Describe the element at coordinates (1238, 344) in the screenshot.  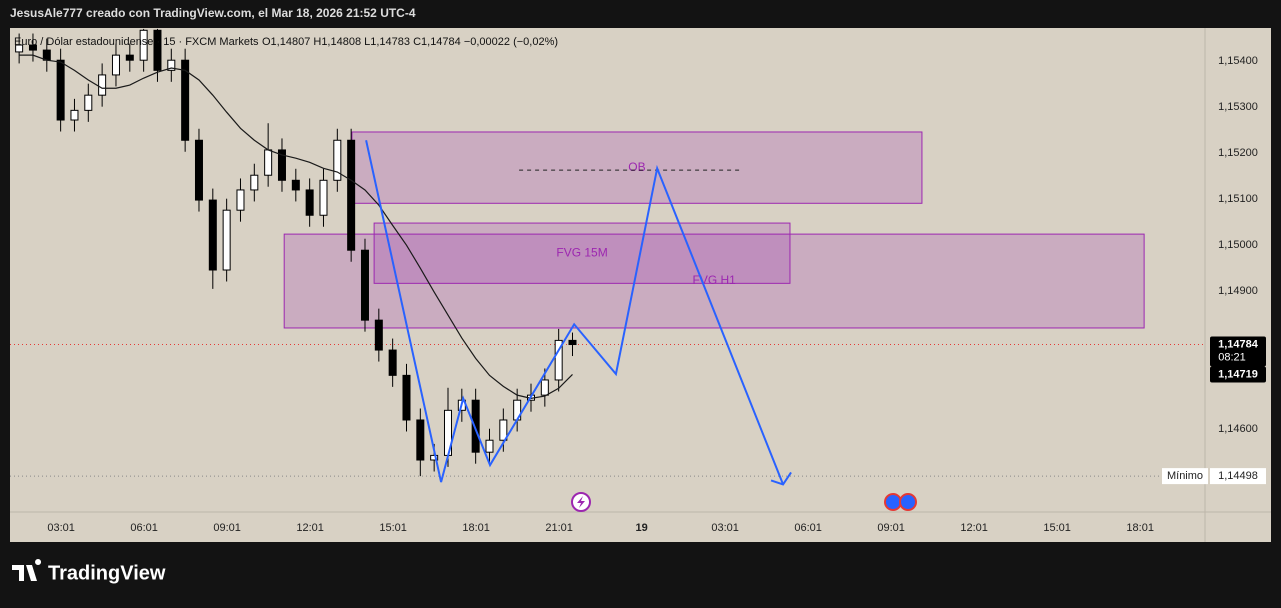
I see `last-price: 1,14784` at that location.